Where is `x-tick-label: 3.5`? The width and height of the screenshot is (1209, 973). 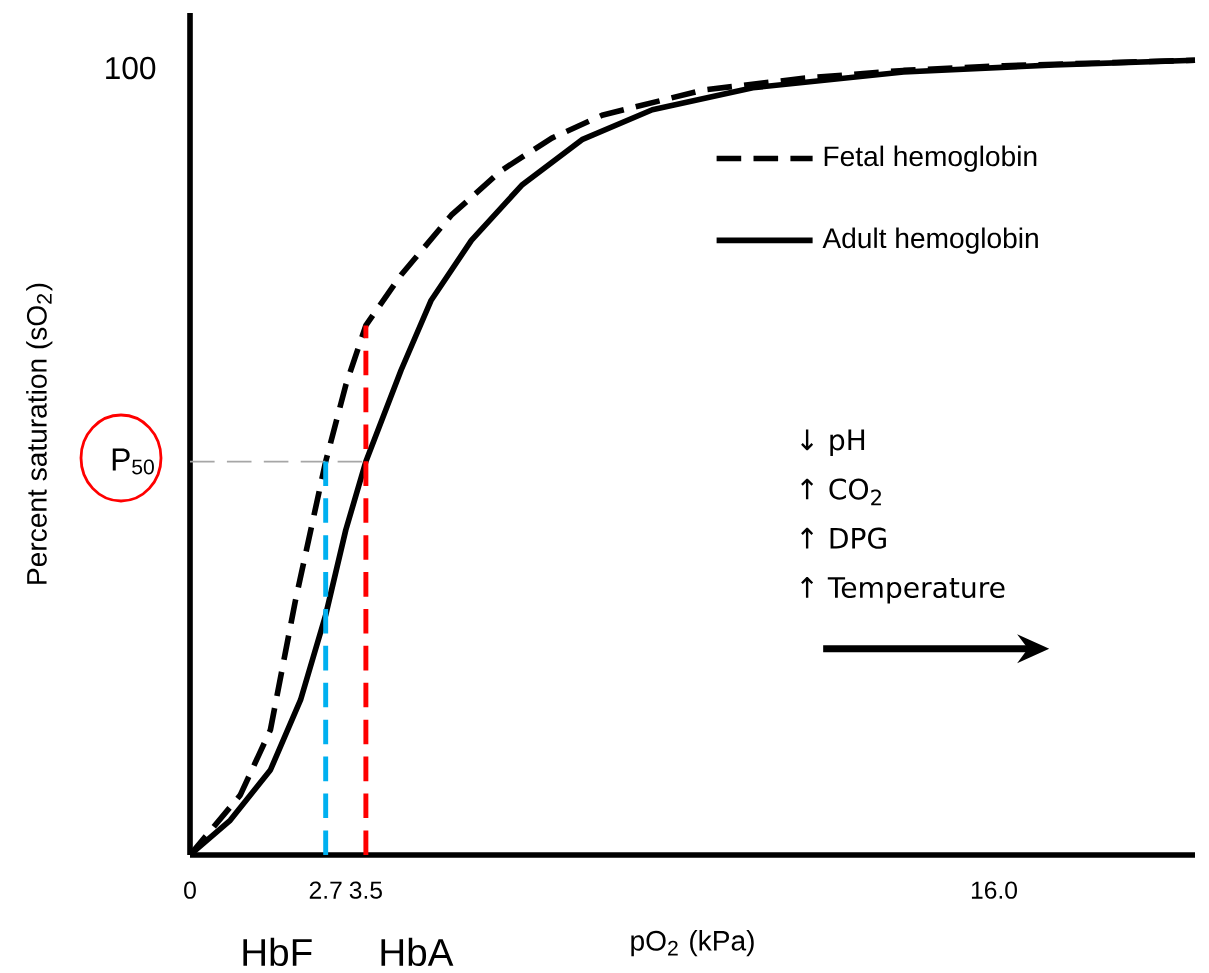
x-tick-label: 3.5 is located at coordinates (365, 890).